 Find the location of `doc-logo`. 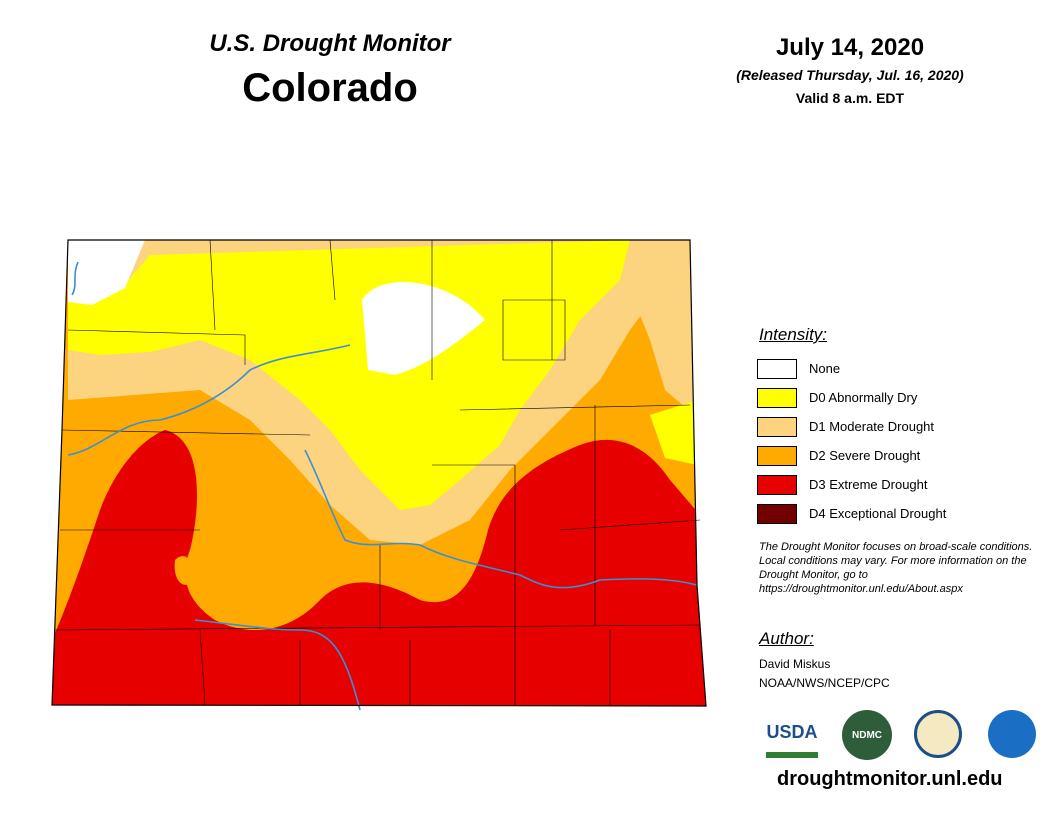

doc-logo is located at coordinates (938, 734).